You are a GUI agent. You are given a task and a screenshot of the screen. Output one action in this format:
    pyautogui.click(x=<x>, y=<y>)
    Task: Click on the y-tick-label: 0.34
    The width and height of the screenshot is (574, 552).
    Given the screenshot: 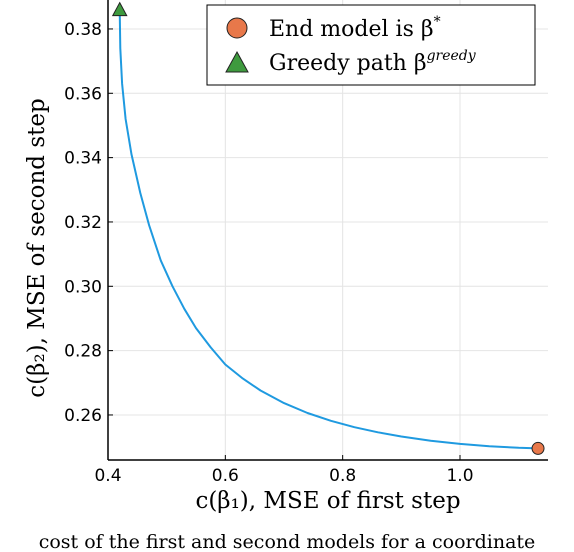 What is the action you would take?
    pyautogui.click(x=83, y=159)
    